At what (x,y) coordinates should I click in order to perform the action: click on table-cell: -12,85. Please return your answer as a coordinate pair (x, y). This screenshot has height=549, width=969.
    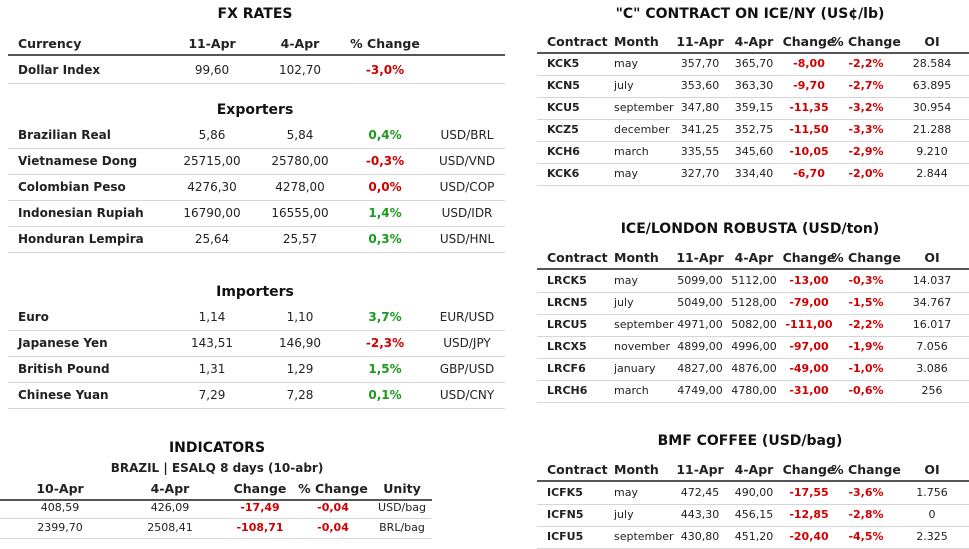
    Looking at the image, I should click on (809, 514).